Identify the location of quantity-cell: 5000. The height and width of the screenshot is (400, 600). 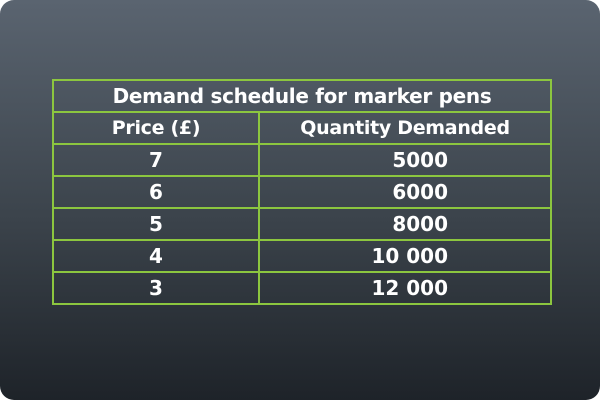
(405, 160).